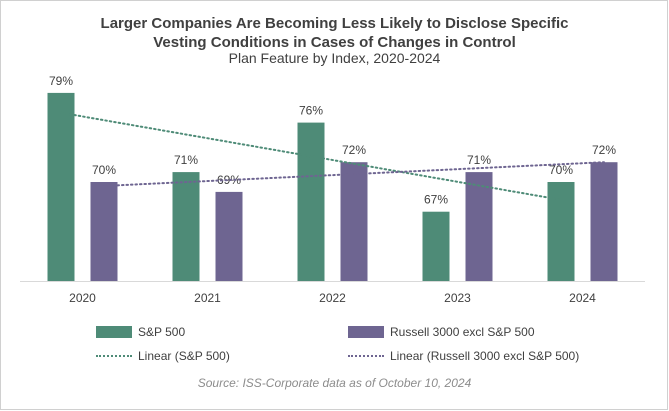 This screenshot has height=411, width=669. I want to click on legend-item-linear-russell: Linear (Russell 3000 excl S&P 500), so click(463, 356).